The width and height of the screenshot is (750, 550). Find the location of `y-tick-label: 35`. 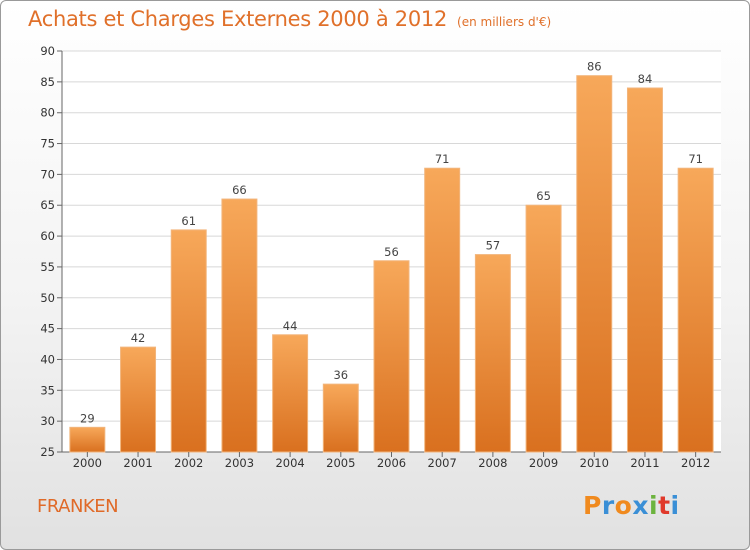

y-tick-label: 35 is located at coordinates (47, 390).